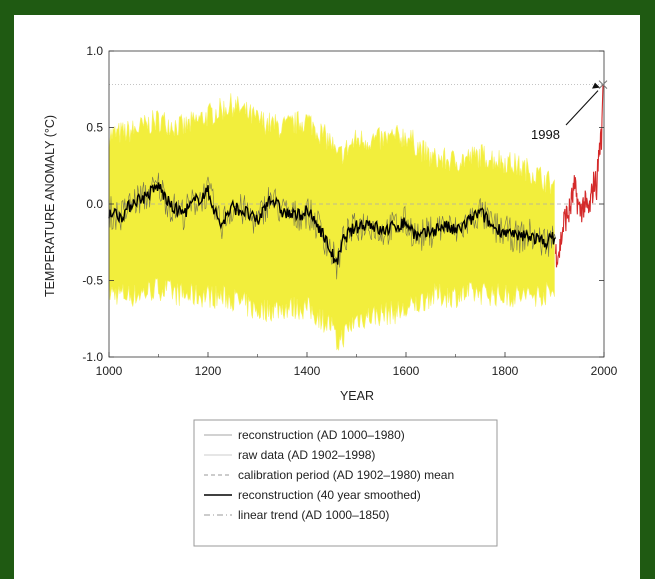 Image resolution: width=655 pixels, height=579 pixels. What do you see at coordinates (321, 435) in the screenshot?
I see `legend-label: reconstruction (AD 1000–1980)` at bounding box center [321, 435].